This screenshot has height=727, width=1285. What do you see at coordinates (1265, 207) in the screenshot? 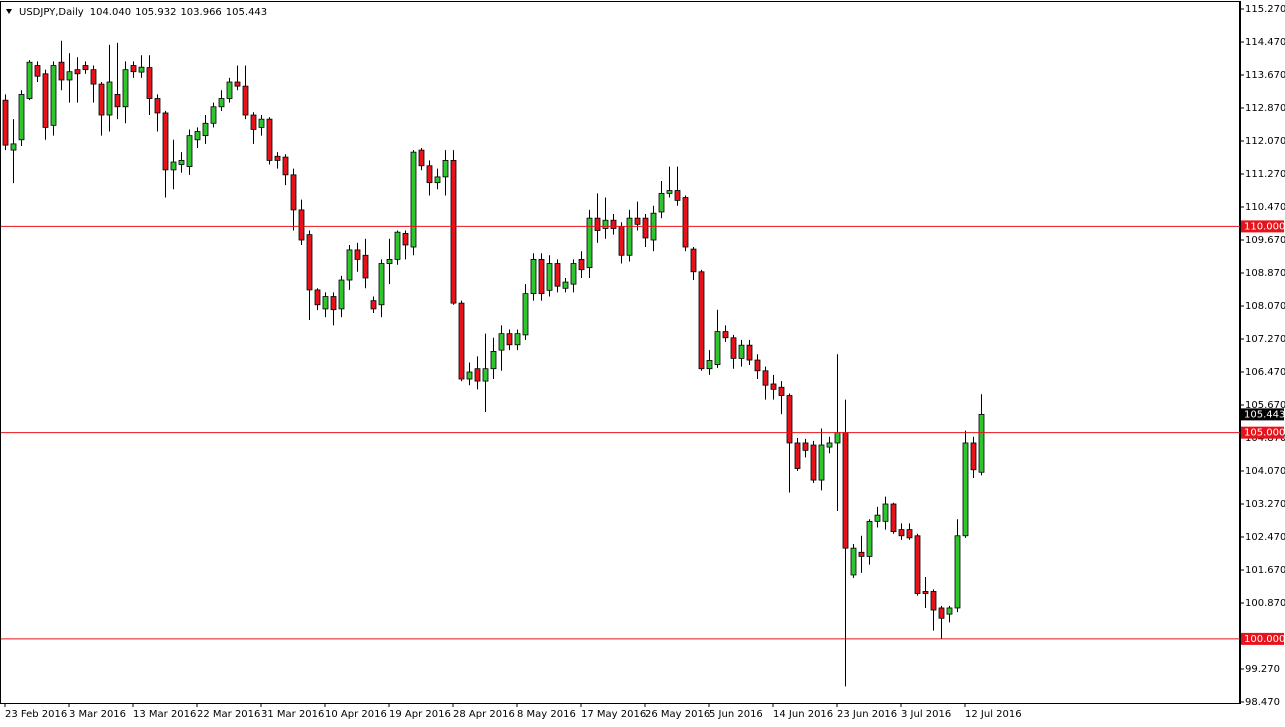
I see `y-tick-label: 110.470` at bounding box center [1265, 207].